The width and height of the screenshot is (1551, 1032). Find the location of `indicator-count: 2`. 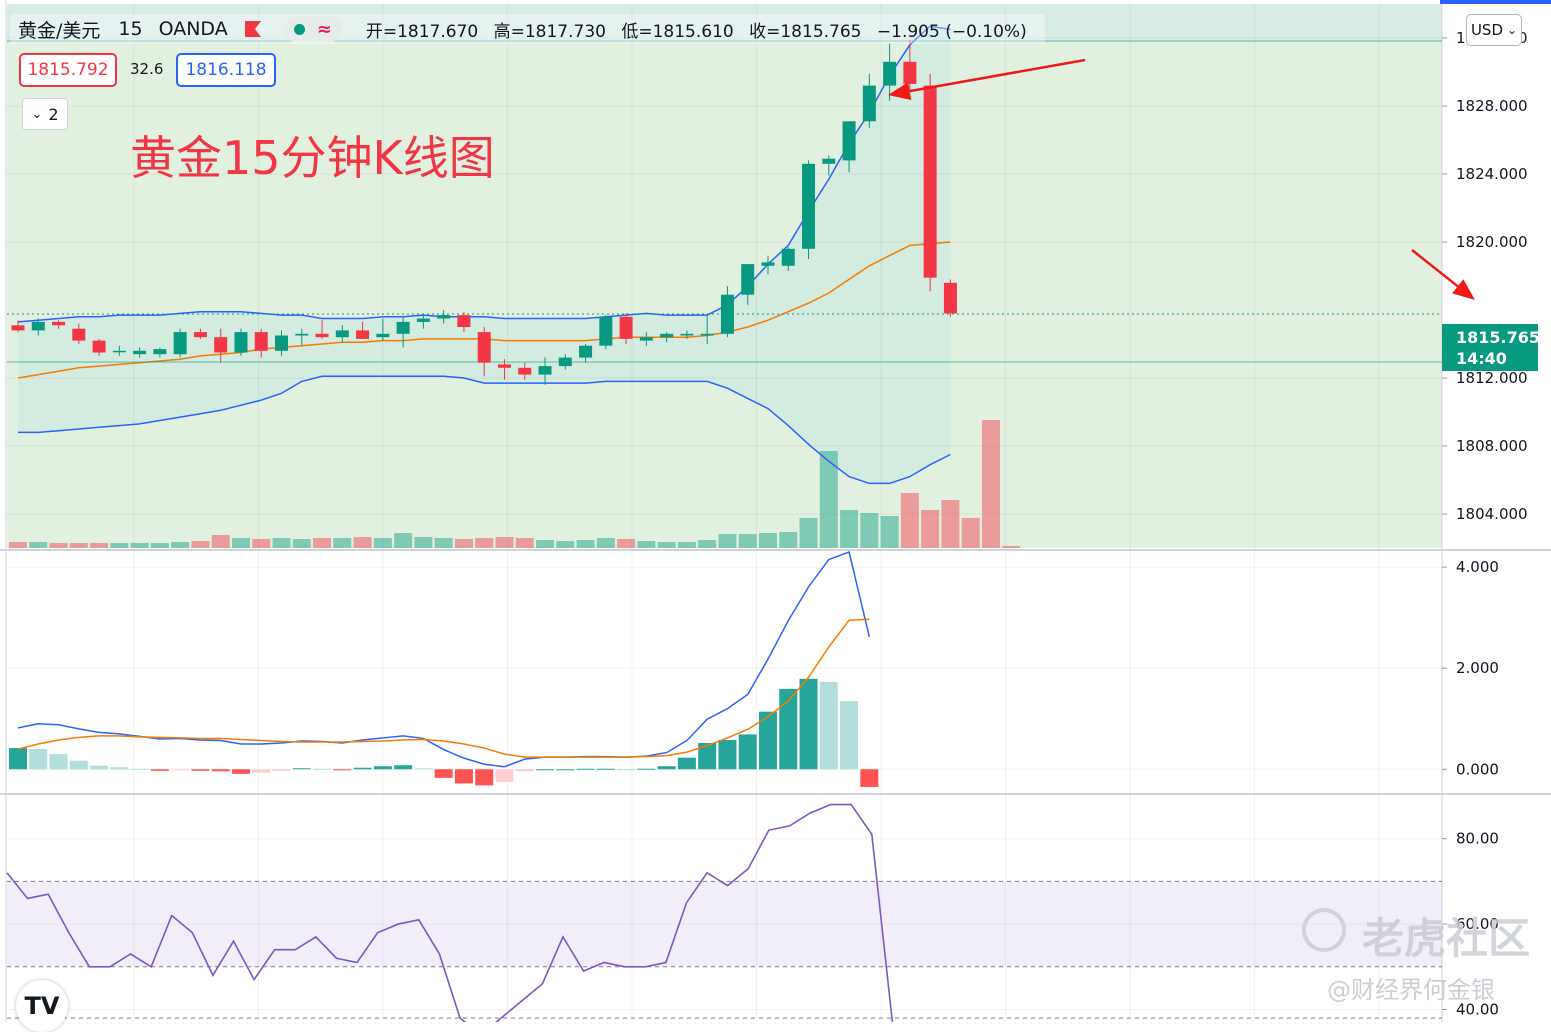

indicator-count: 2 is located at coordinates (53, 114).